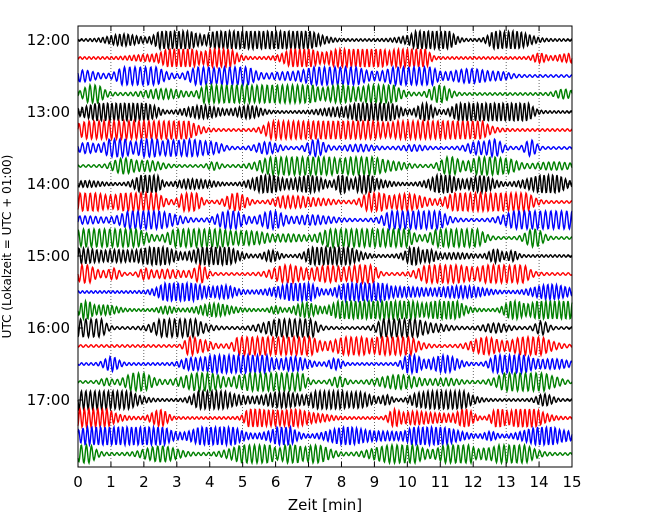 The image size is (650, 520). Describe the element at coordinates (144, 482) in the screenshot. I see `x-tick-label: 2` at that location.